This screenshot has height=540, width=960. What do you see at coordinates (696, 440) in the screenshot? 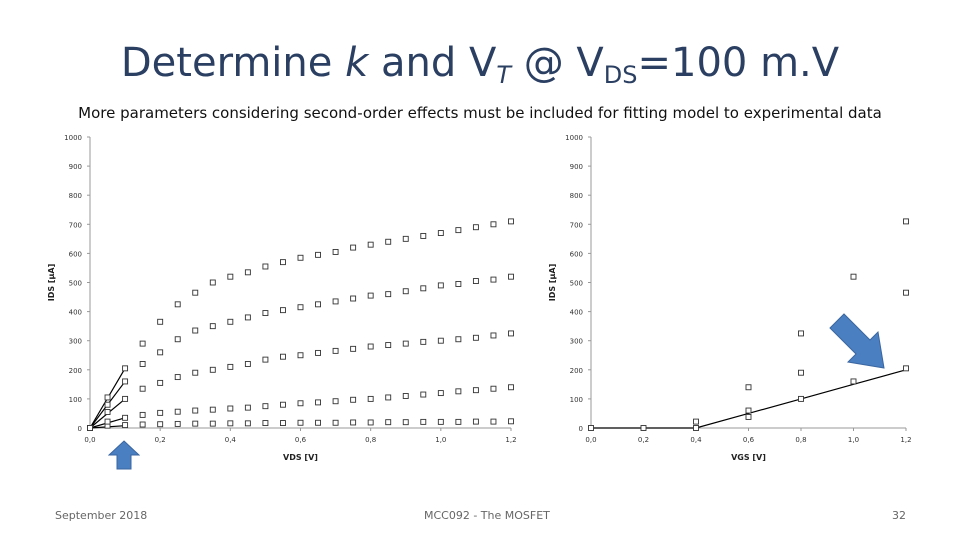
I see `x-tick-label: 0,4` at bounding box center [696, 440].